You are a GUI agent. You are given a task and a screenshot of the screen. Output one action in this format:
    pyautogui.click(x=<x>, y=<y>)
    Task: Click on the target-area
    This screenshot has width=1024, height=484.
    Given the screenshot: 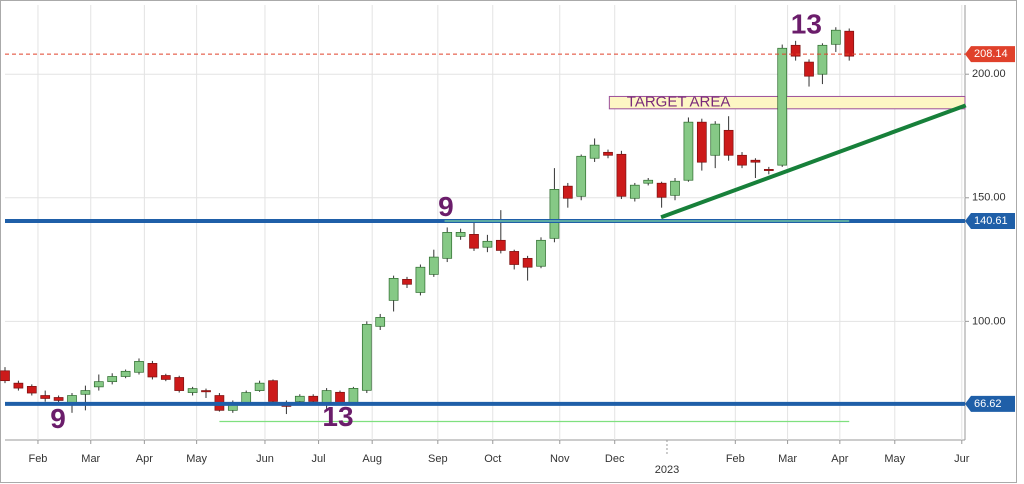 What is the action you would take?
    pyautogui.click(x=787, y=102)
    